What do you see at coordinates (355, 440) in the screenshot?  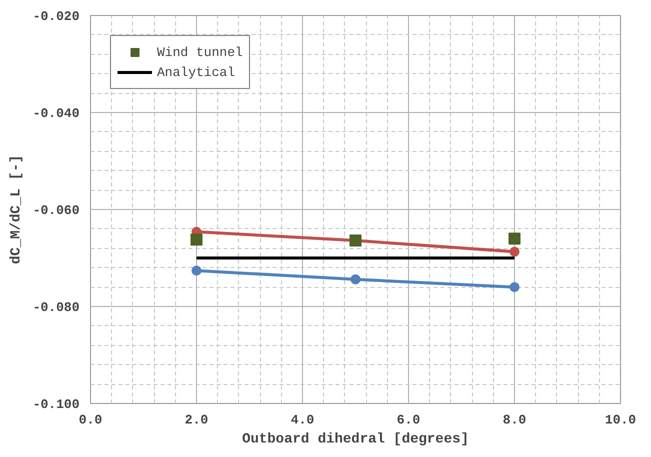 I see `x-axis-title: Outboard dihedral [degrees]` at bounding box center [355, 440].